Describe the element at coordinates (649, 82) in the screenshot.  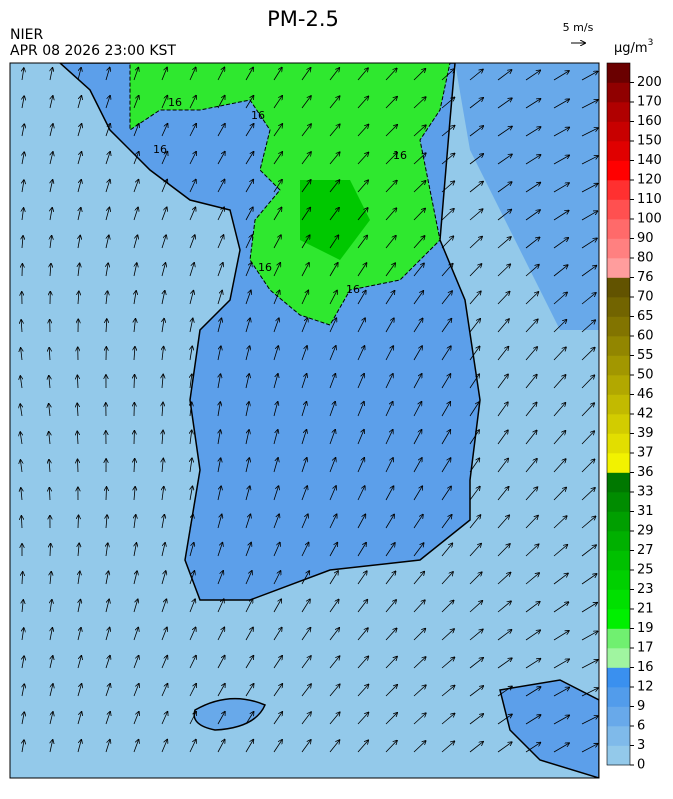
I see `colorbar-label: 200` at that location.